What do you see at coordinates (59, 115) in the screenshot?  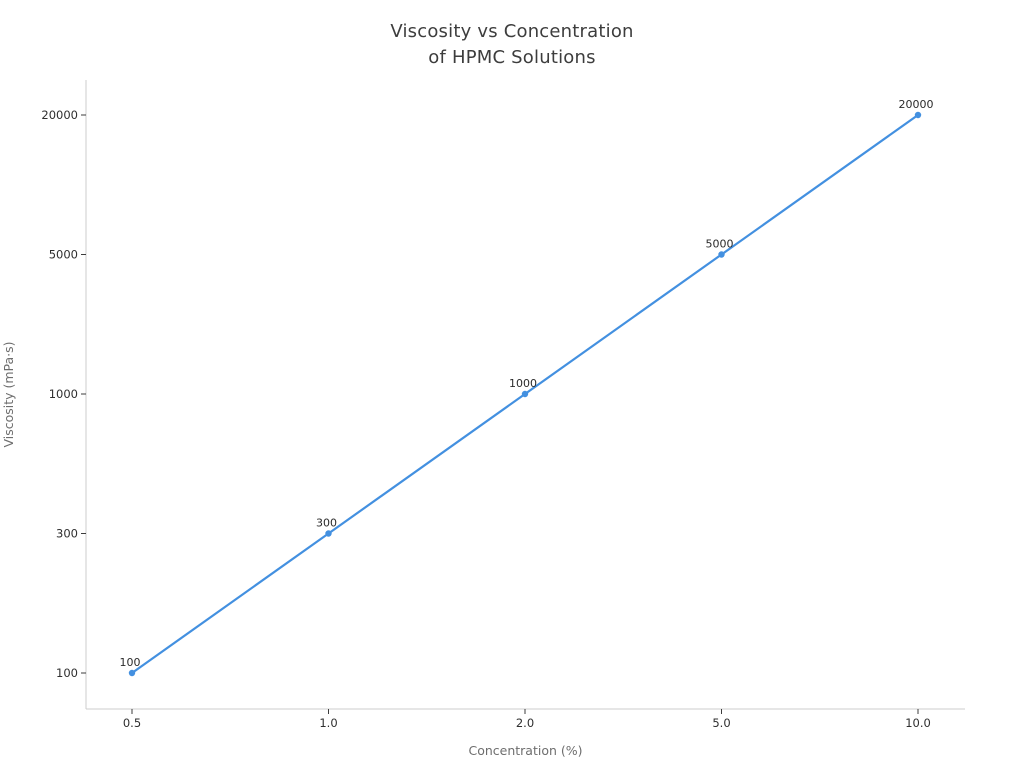 I see `y-tick-label: 20000` at bounding box center [59, 115].